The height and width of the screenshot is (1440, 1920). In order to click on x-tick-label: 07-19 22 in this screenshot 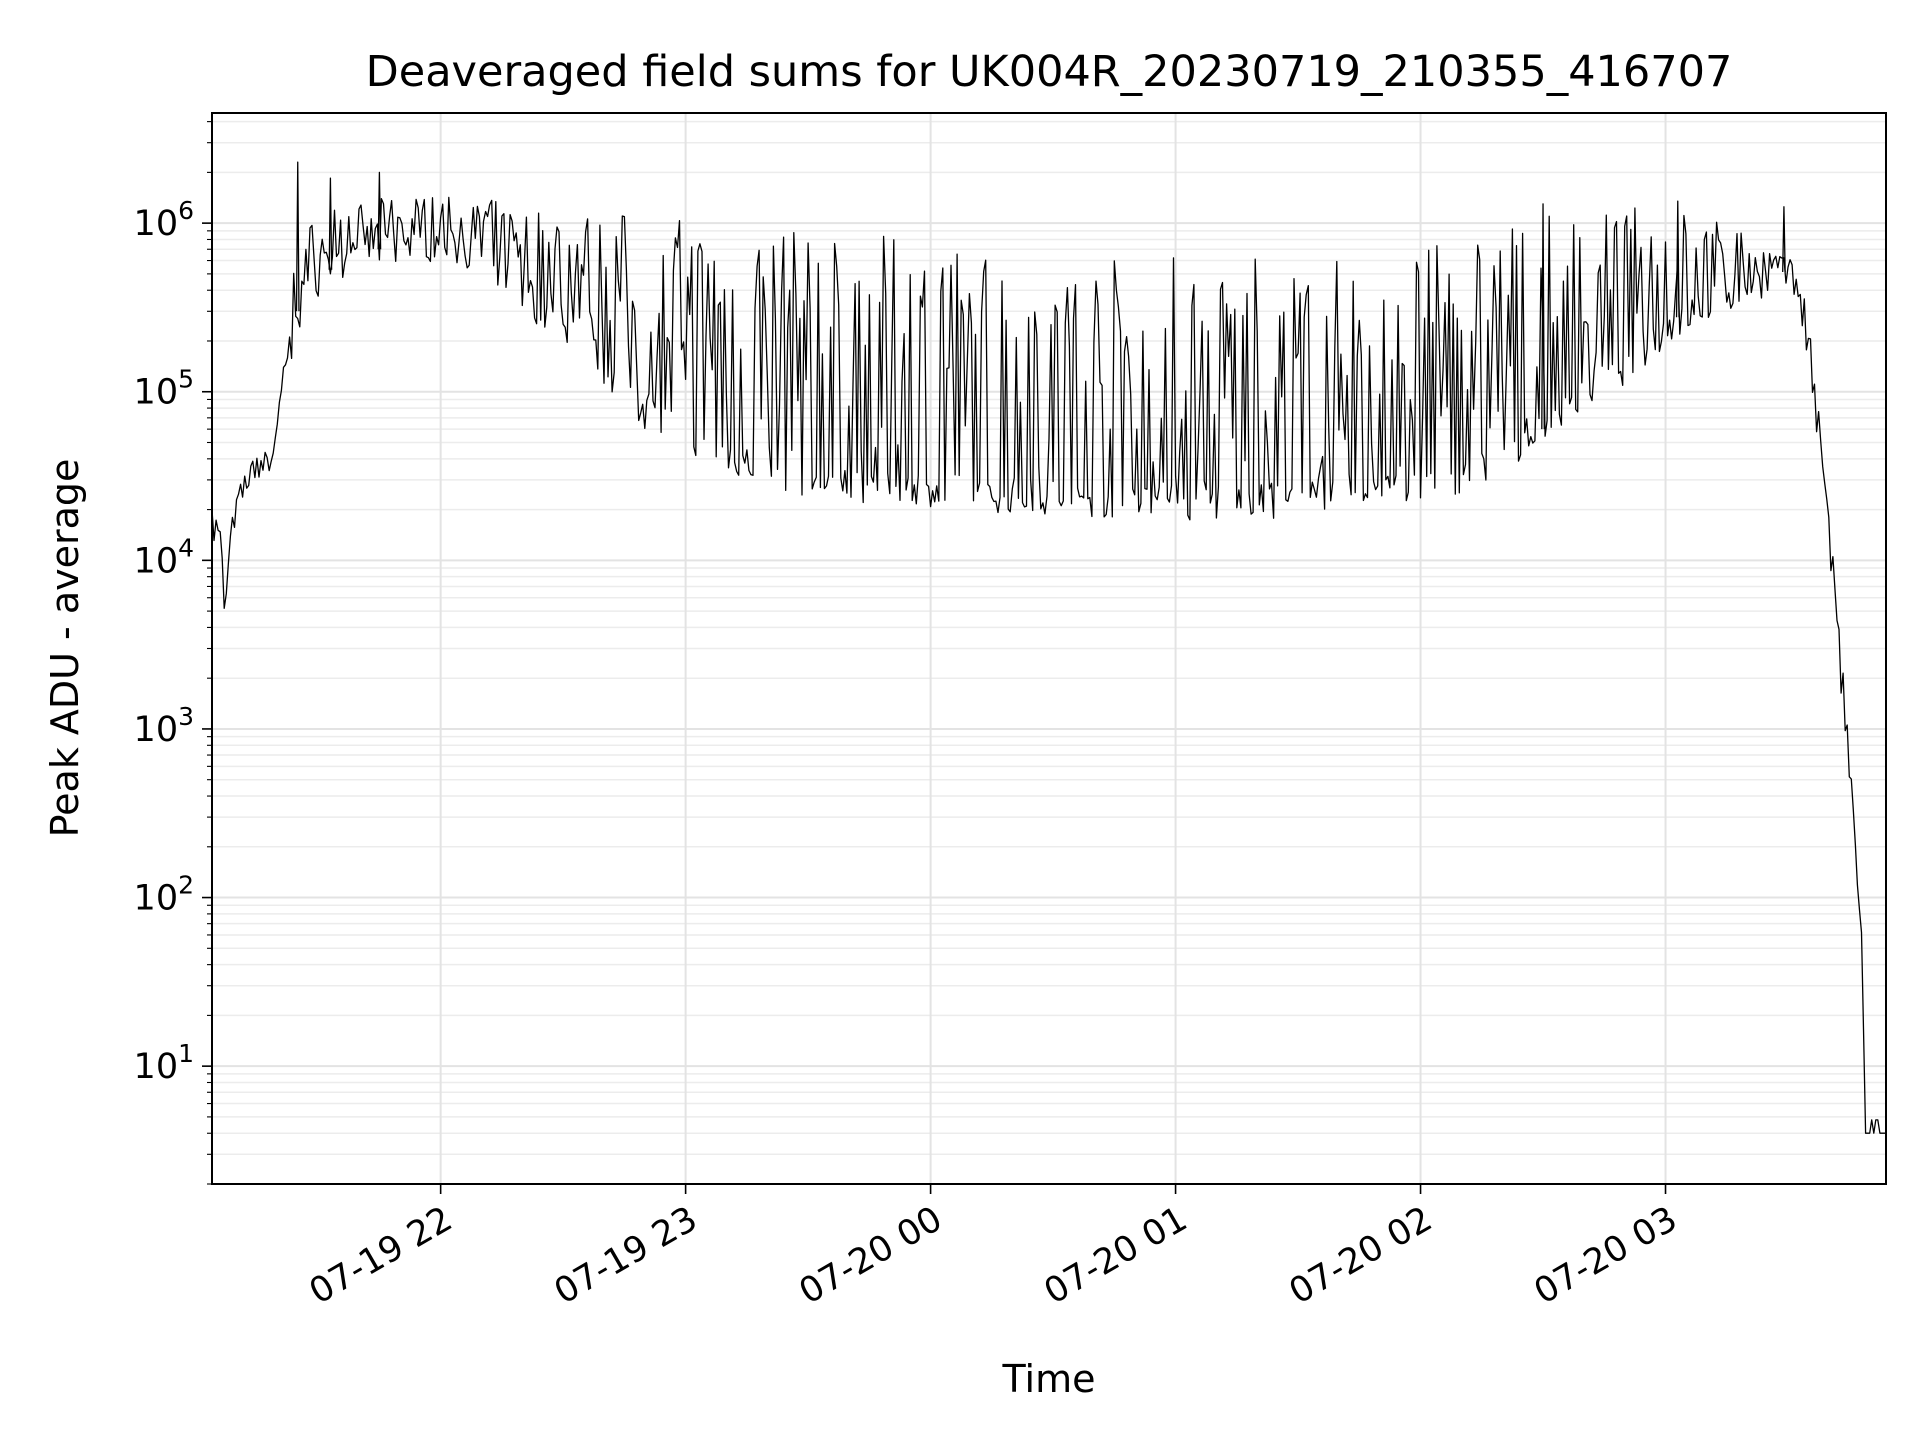, I will do `click(381, 1255)`.